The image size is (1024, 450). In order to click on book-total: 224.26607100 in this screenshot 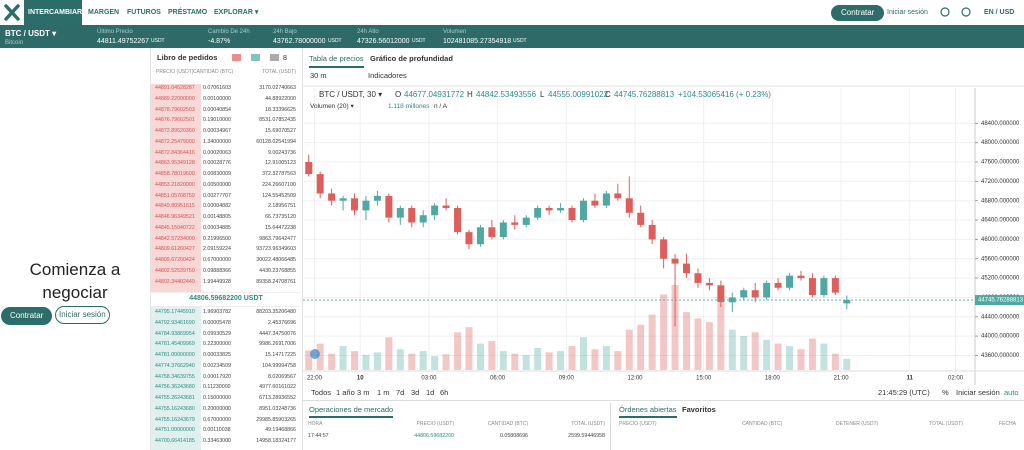, I will do `click(279, 184)`.